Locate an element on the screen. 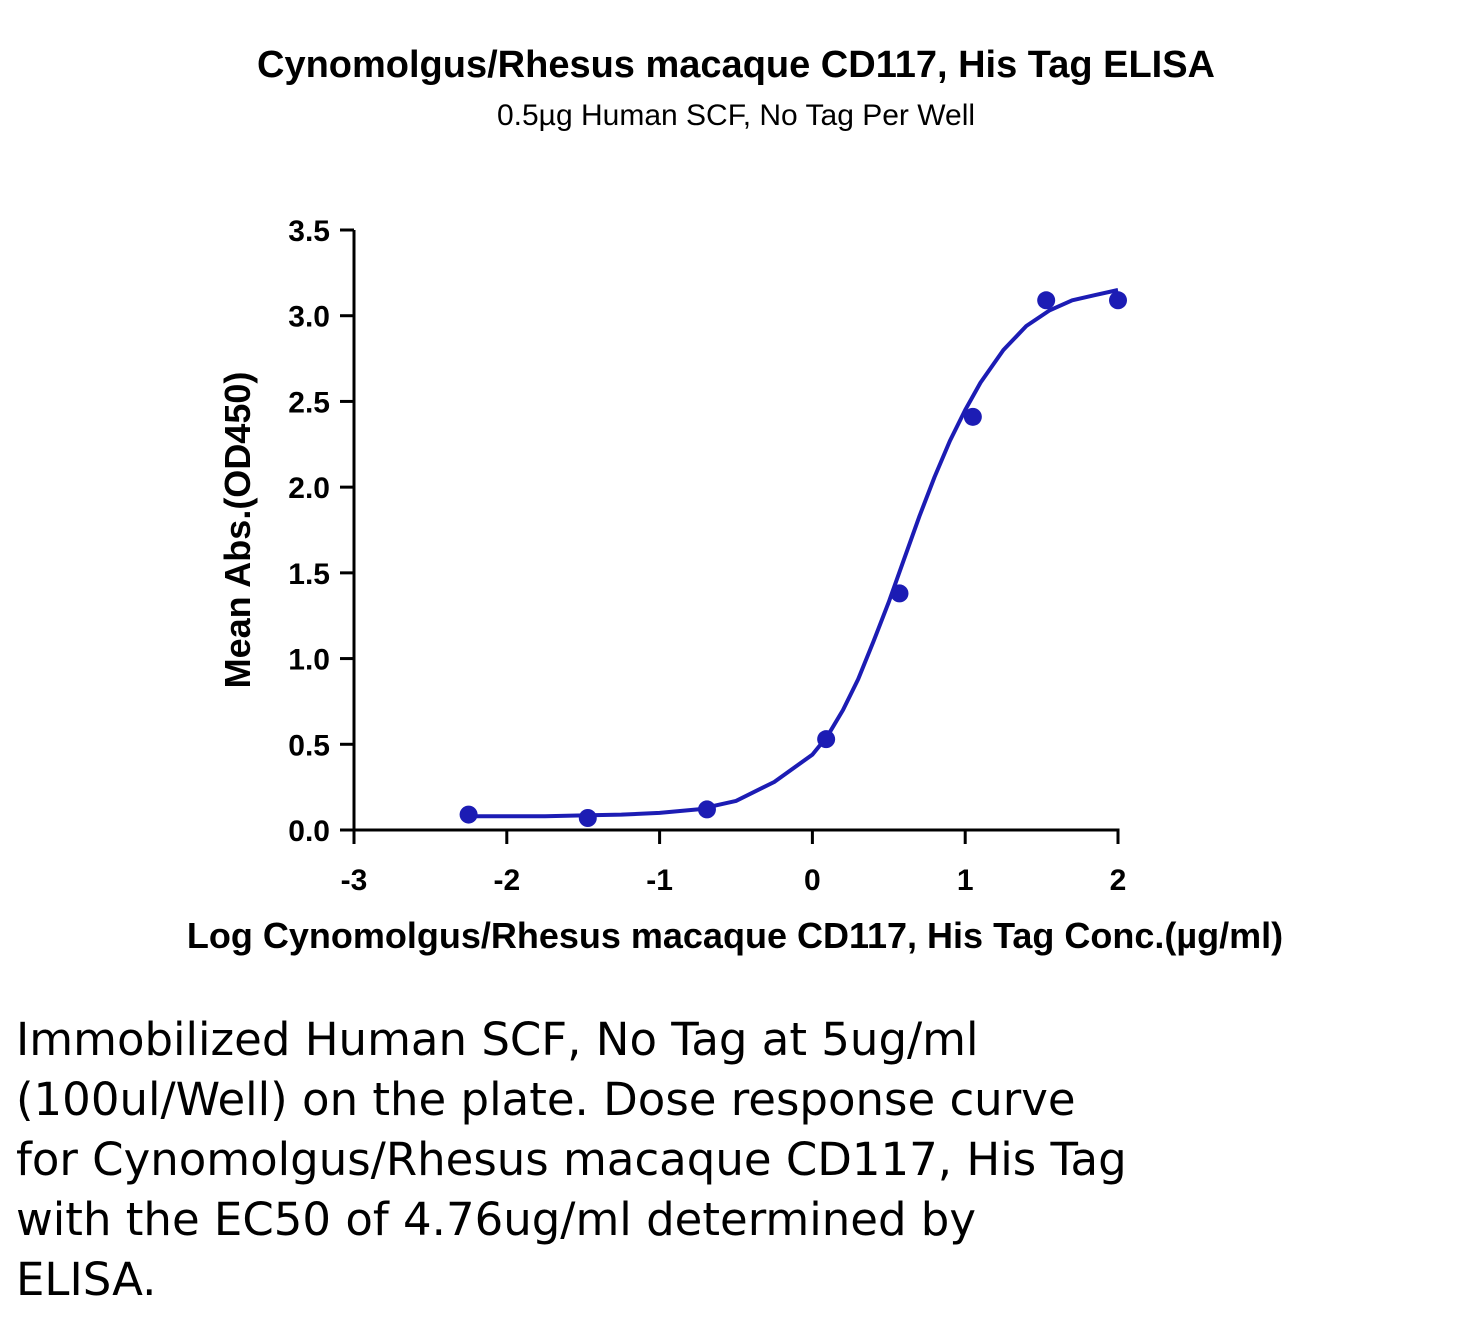 The height and width of the screenshot is (1324, 1472). x-tick-label: 0 is located at coordinates (812, 880).